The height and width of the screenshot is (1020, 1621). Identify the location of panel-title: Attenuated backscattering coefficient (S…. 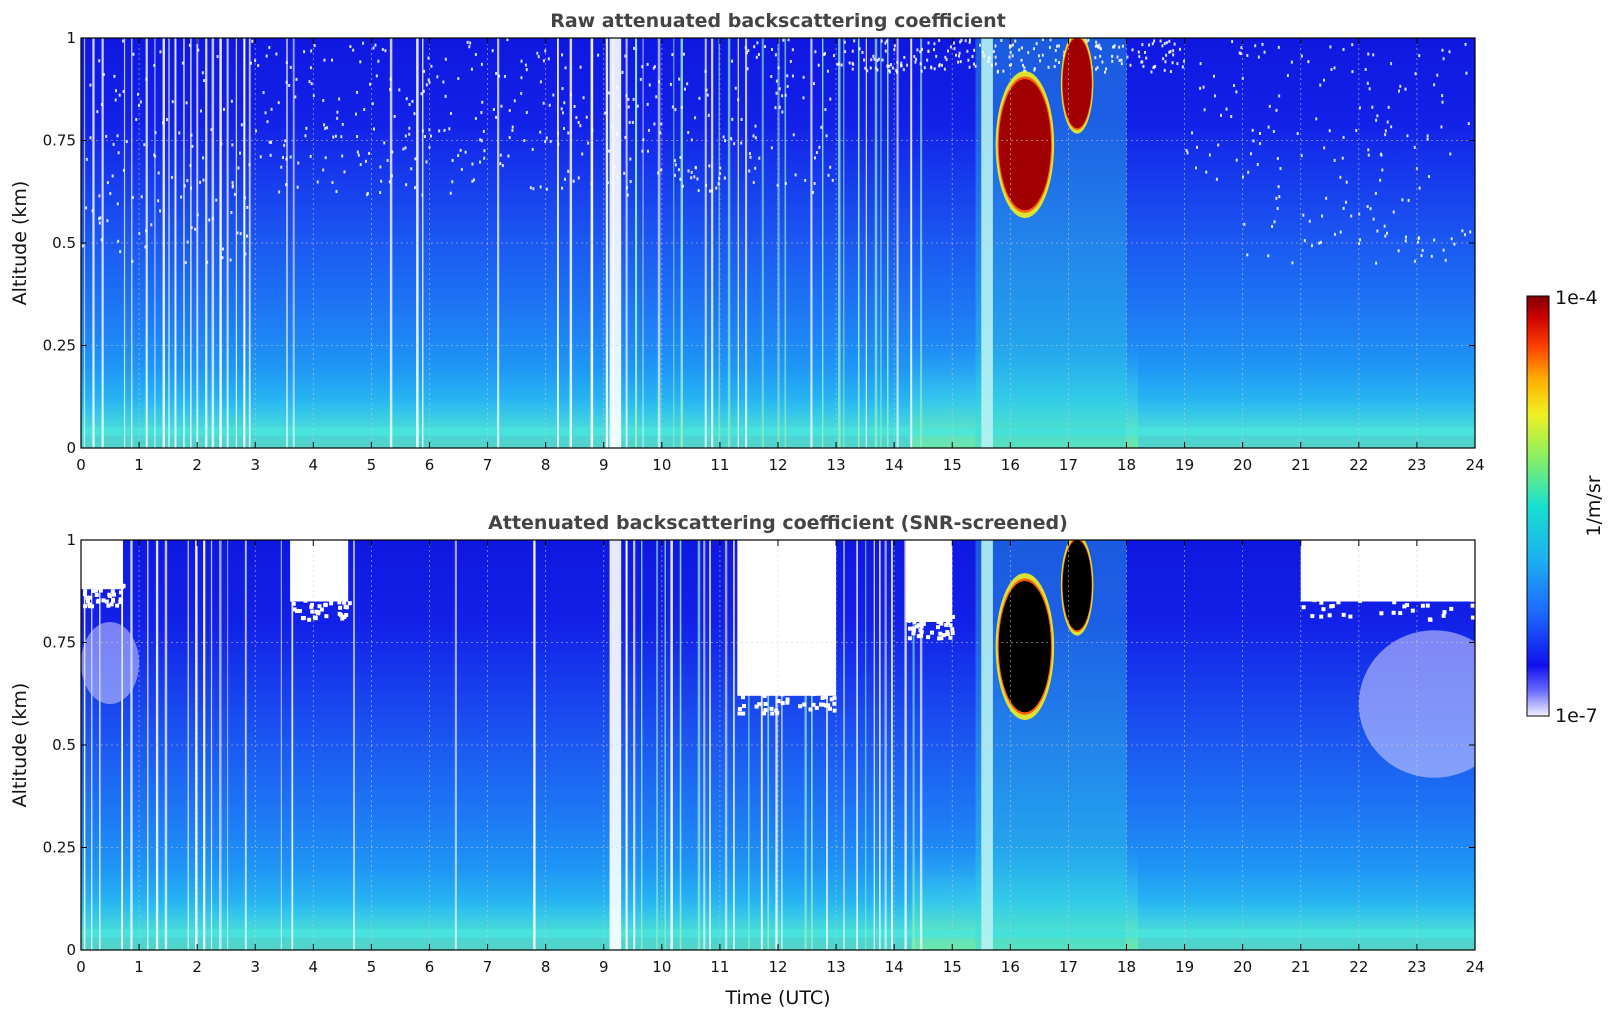
(778, 523).